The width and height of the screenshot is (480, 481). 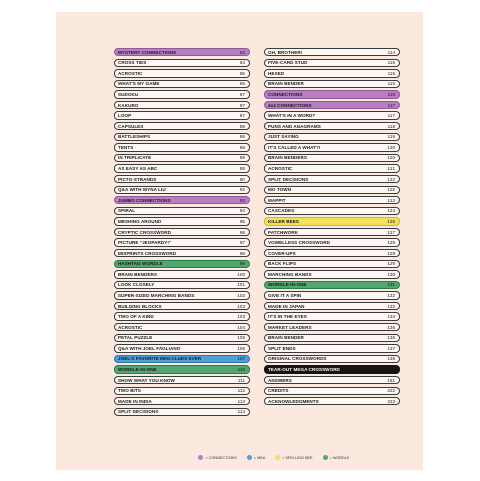 What do you see at coordinates (134, 137) in the screenshot?
I see `entry-title: BATTLESHIPS` at bounding box center [134, 137].